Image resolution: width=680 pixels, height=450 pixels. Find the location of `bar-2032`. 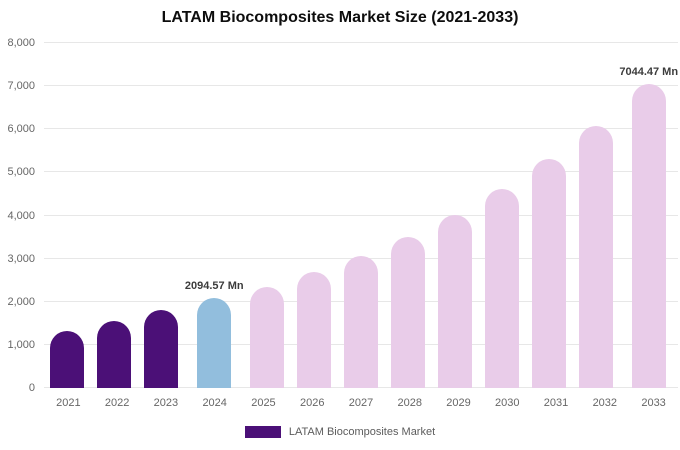

bar-2032 is located at coordinates (595, 257).